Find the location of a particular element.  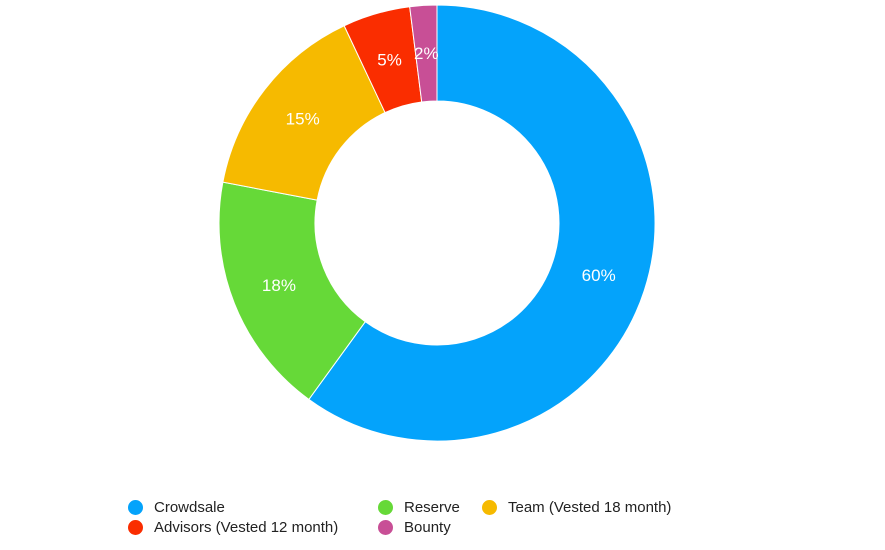

slice-value-label: 2% is located at coordinates (426, 53).